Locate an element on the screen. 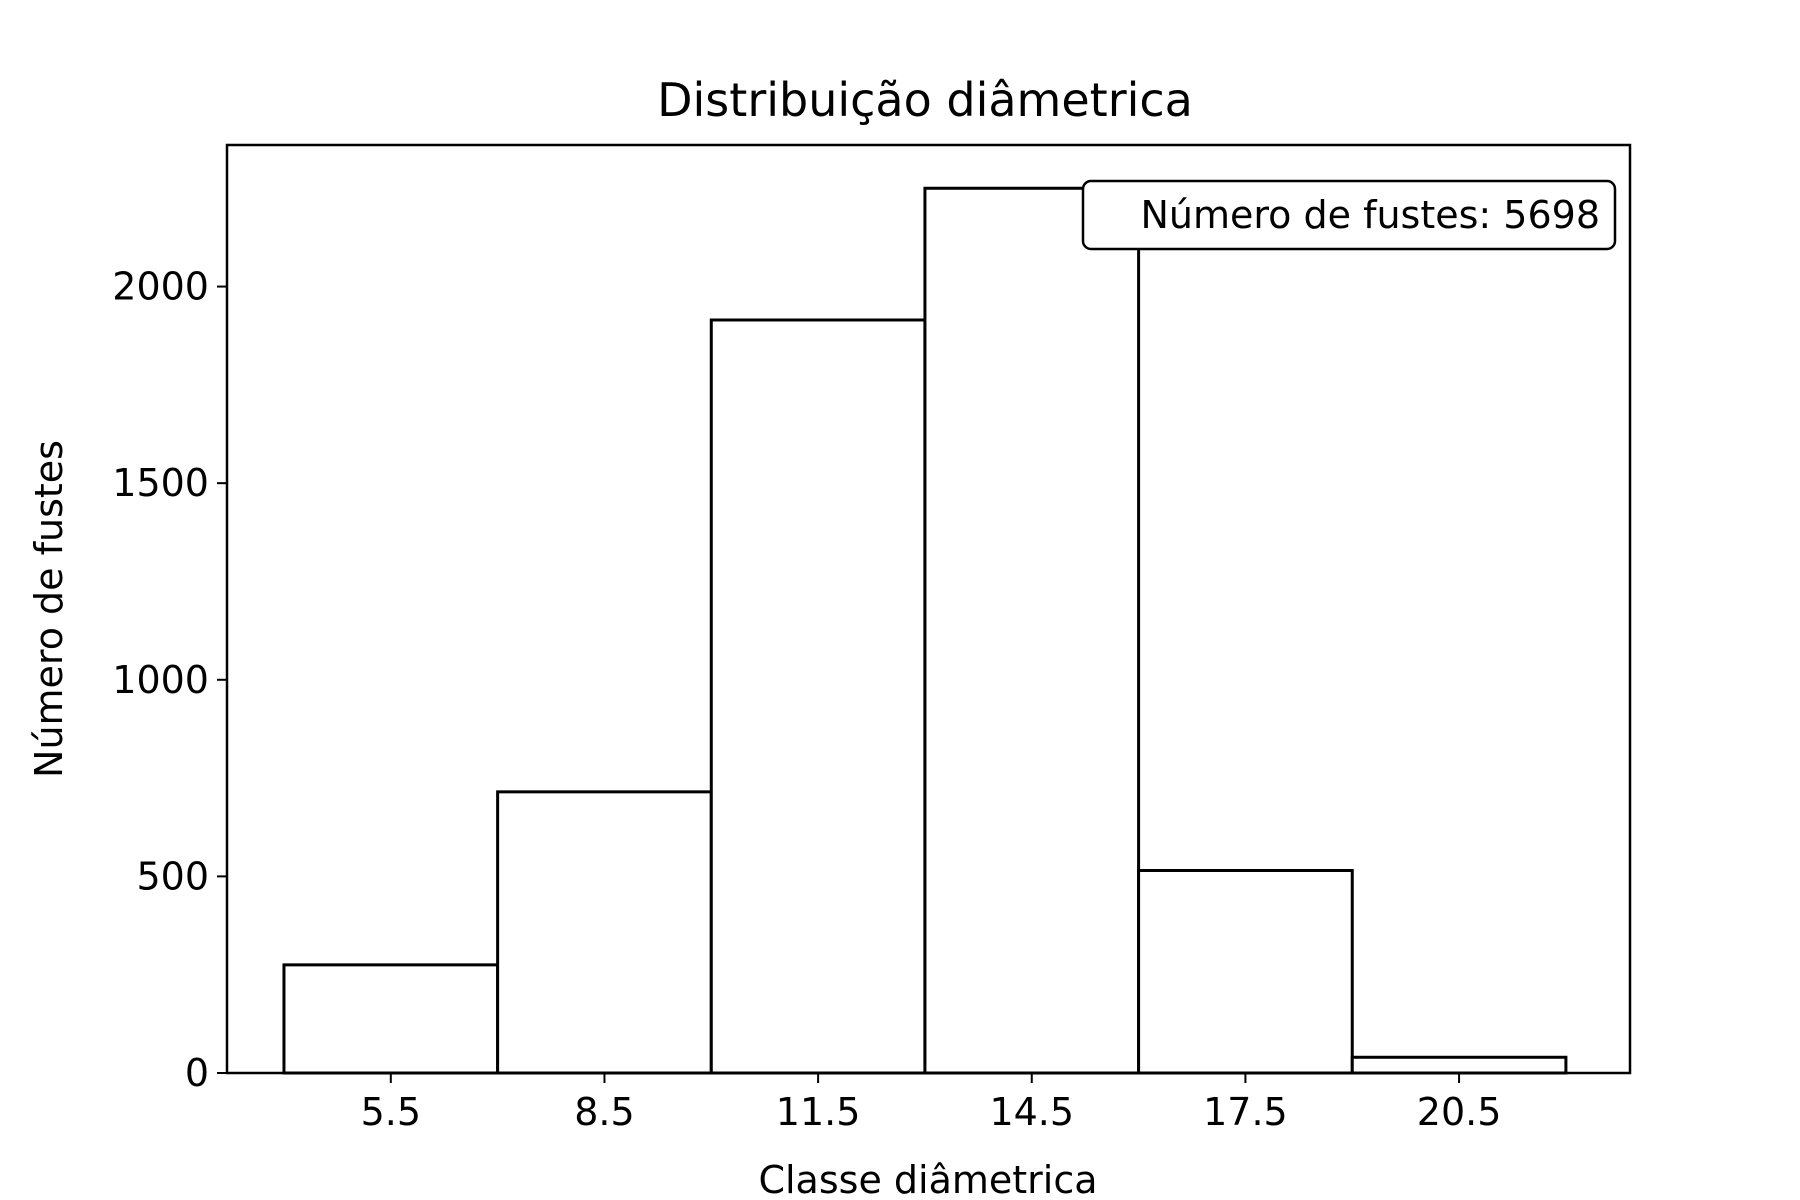  histogram-bar-20.5 is located at coordinates (1459, 1065).